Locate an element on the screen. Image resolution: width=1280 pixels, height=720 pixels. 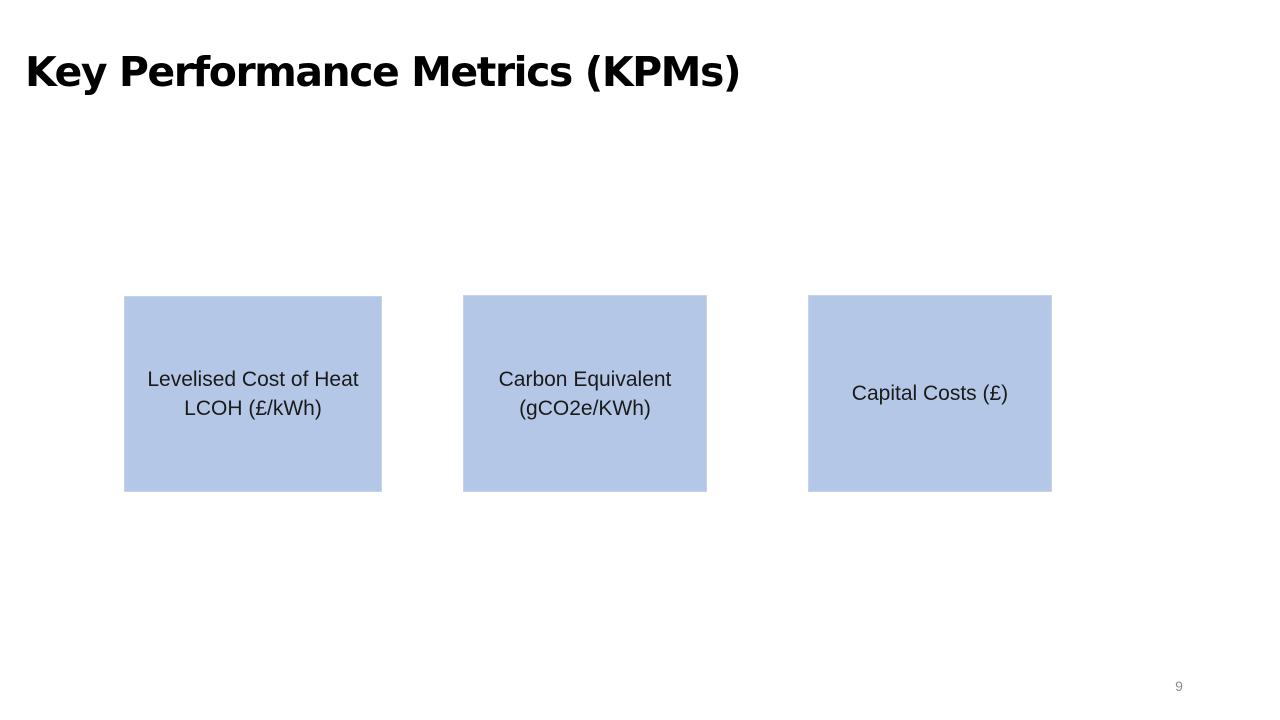
kpm-box-carbon-equivalent: Carbon Equivalent (gCO2e/KWh) is located at coordinates (585, 393).